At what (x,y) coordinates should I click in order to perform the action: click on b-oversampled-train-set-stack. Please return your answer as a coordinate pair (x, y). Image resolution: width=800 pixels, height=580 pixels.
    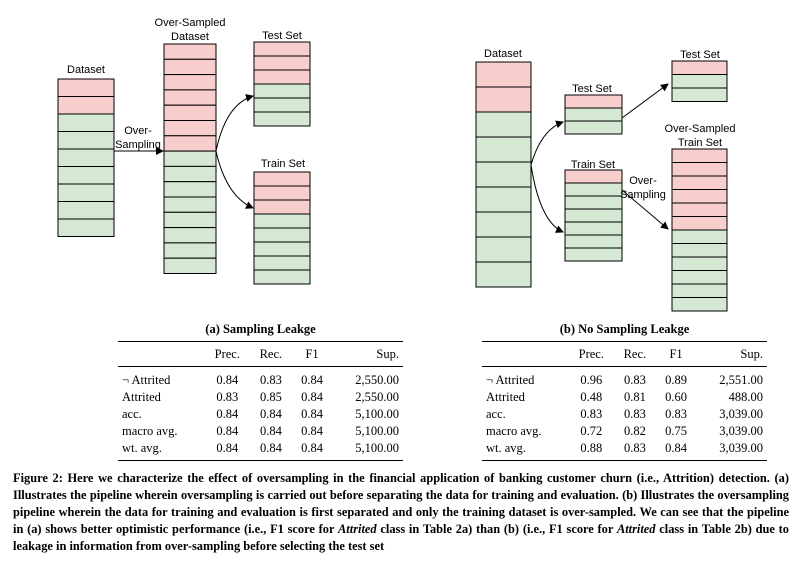
    Looking at the image, I should click on (699, 230).